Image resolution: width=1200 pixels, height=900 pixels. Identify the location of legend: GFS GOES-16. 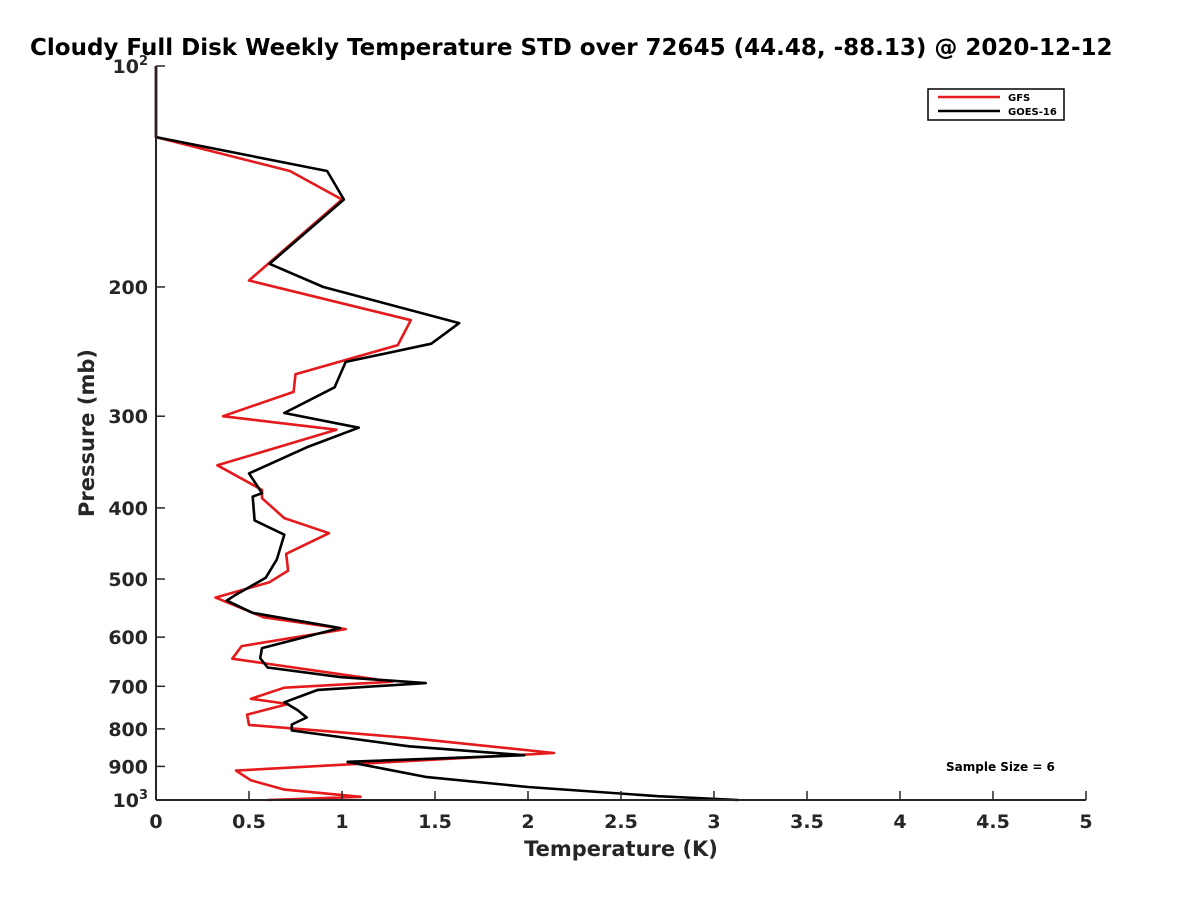
(996, 104).